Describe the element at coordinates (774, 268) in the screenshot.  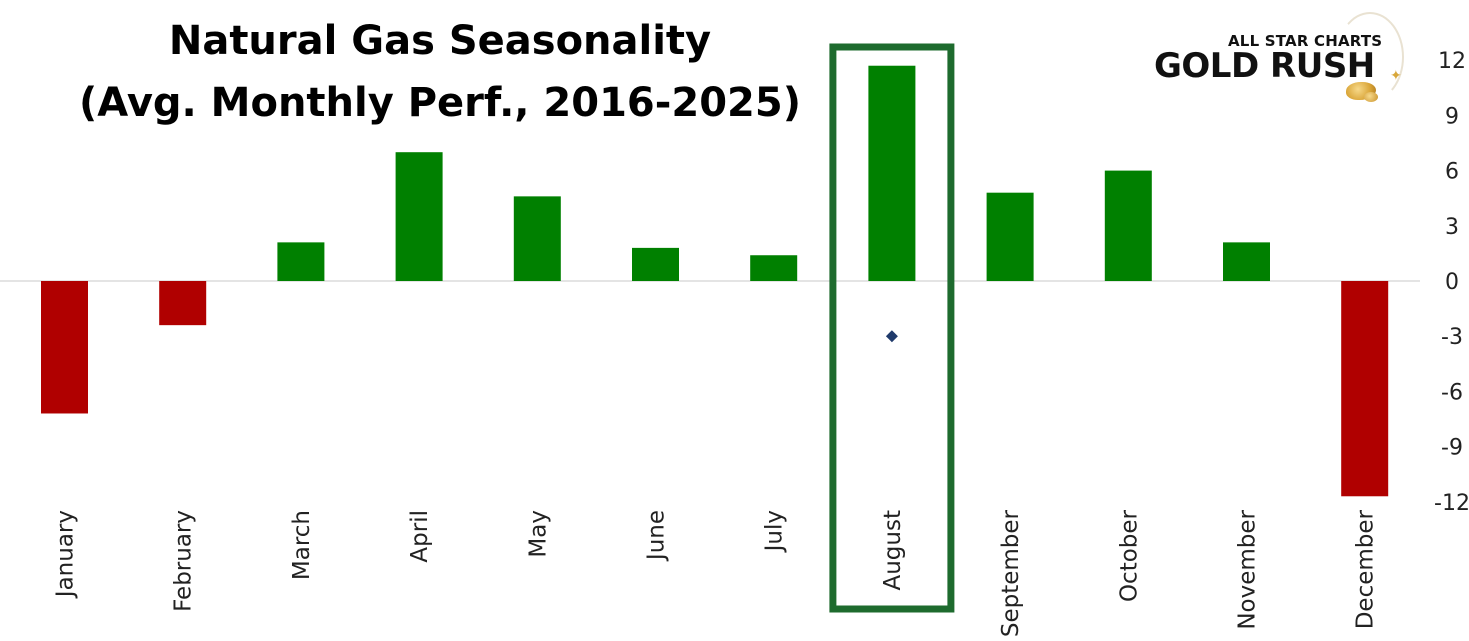
I see `bar-july` at that location.